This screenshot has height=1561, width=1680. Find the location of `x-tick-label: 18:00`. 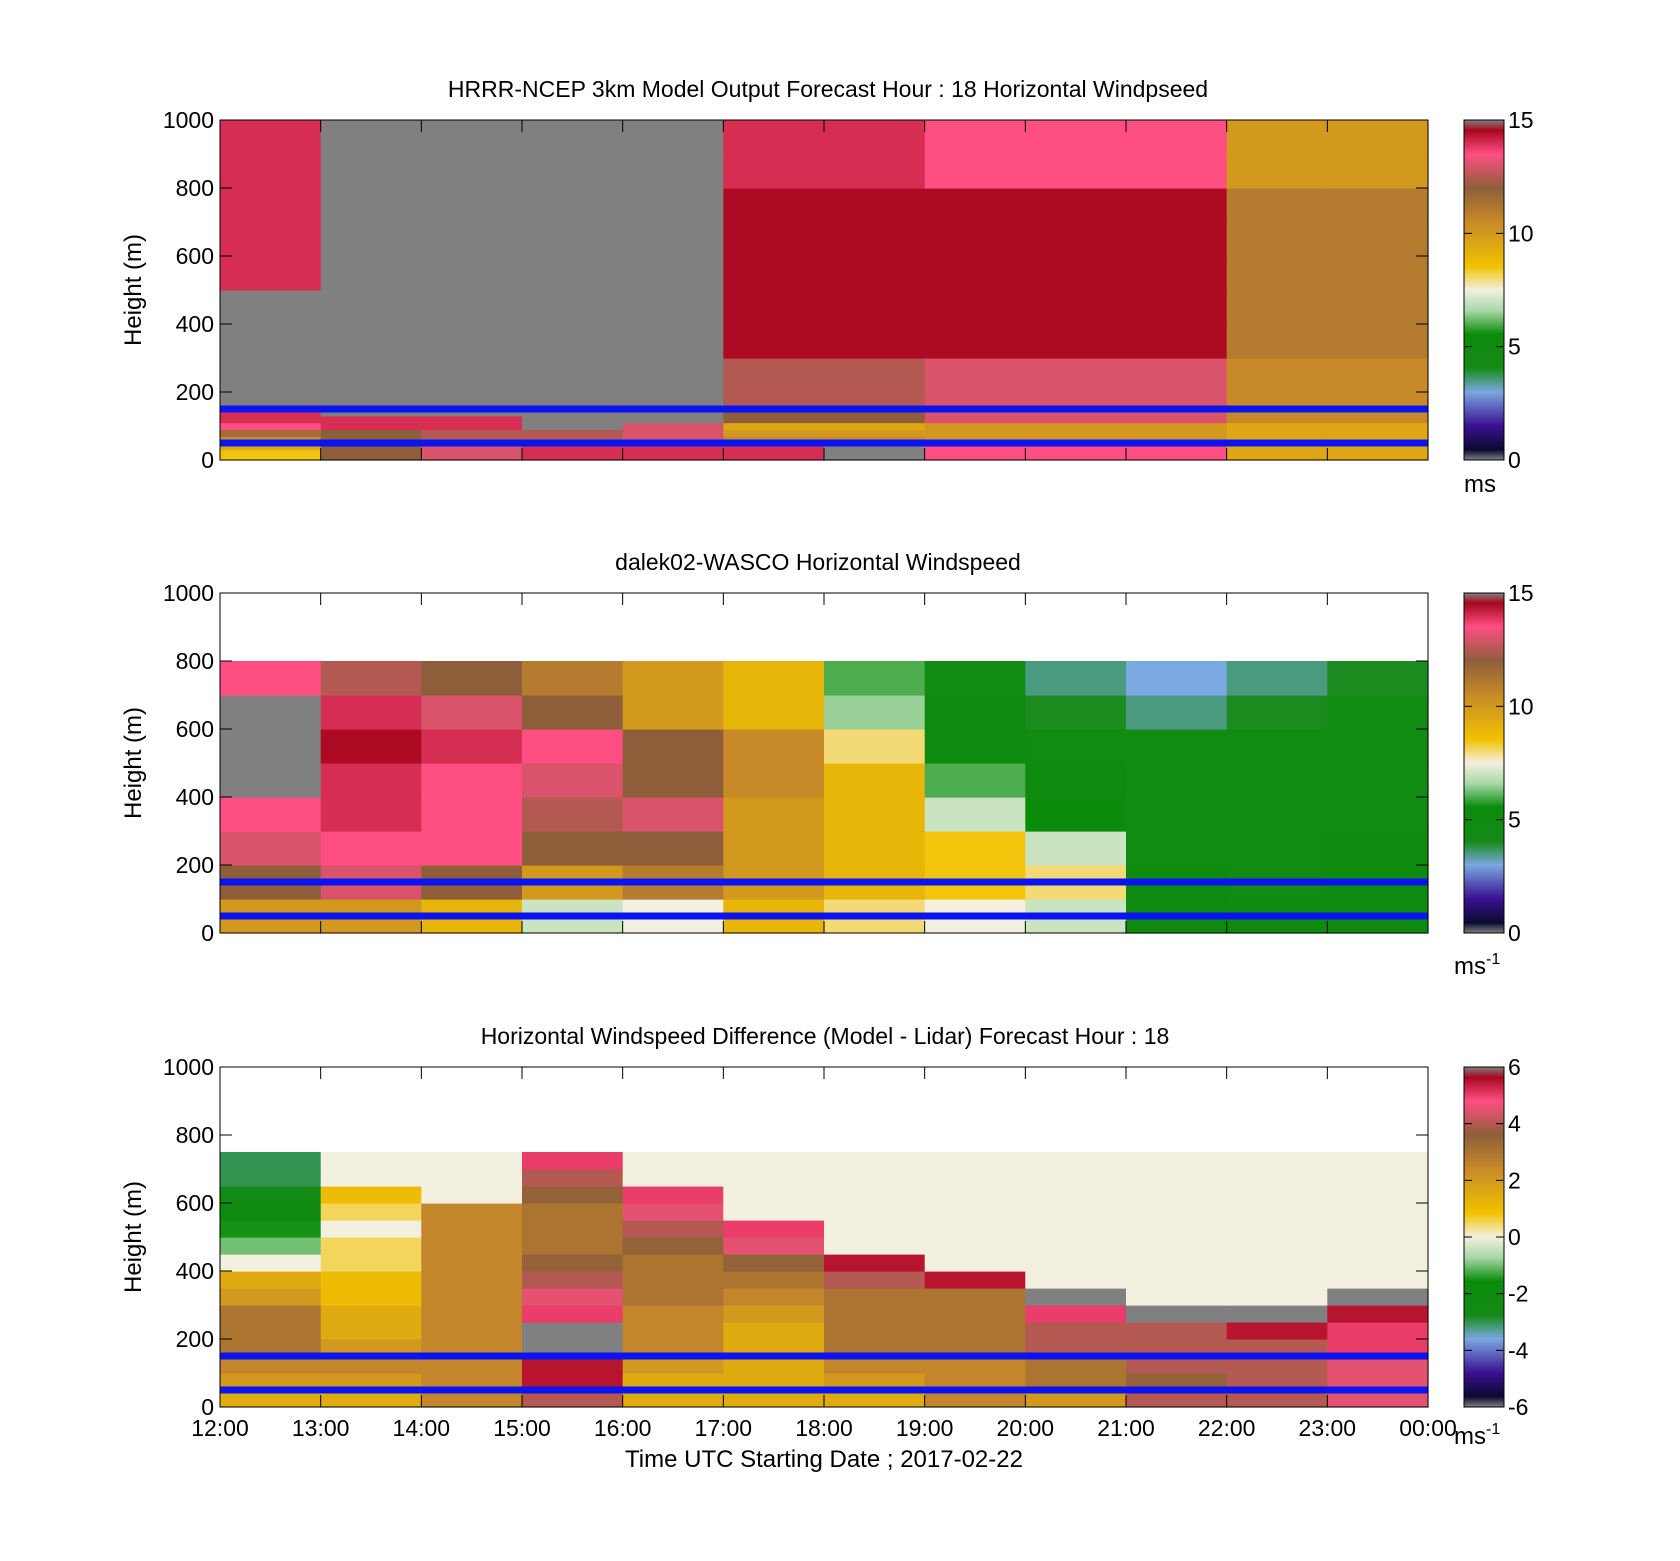

x-tick-label: 18:00 is located at coordinates (824, 1428).